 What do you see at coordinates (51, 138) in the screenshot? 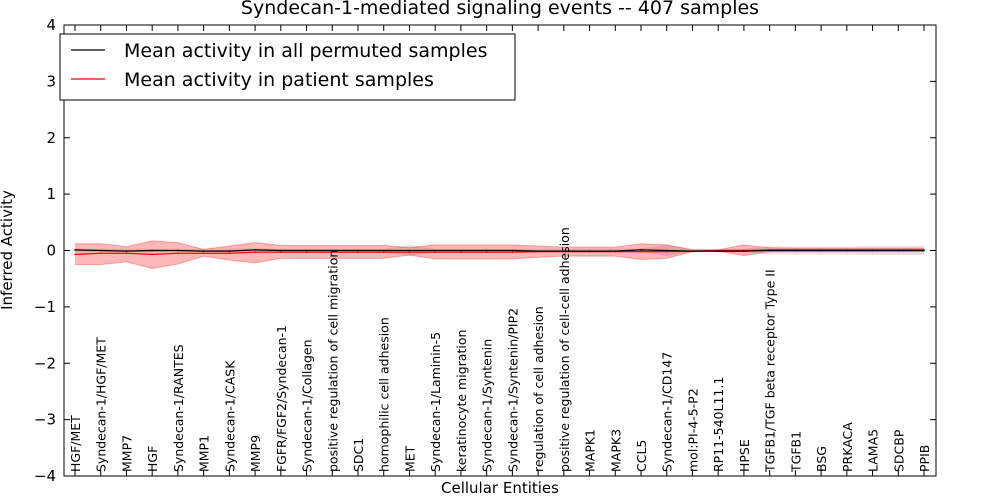
I see `y-tick-label: 2` at bounding box center [51, 138].